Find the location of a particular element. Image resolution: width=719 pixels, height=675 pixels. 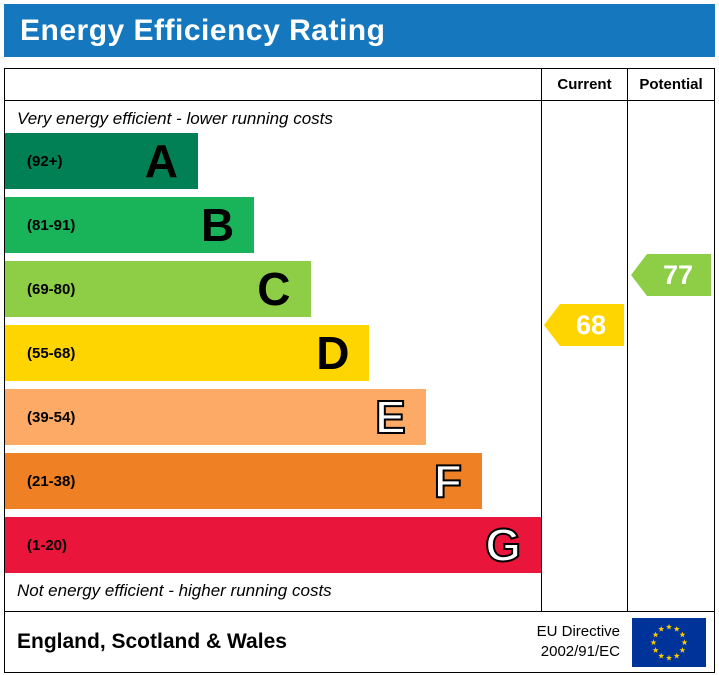

banner: Energy Efficiency Rating is located at coordinates (359, 30).